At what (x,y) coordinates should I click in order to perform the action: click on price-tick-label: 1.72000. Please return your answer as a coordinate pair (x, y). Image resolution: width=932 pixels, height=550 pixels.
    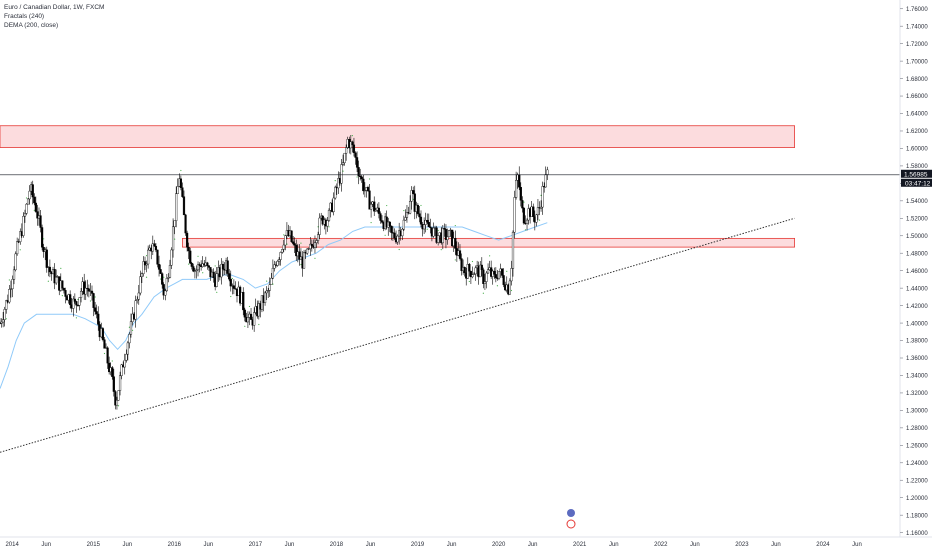
    Looking at the image, I should click on (917, 45).